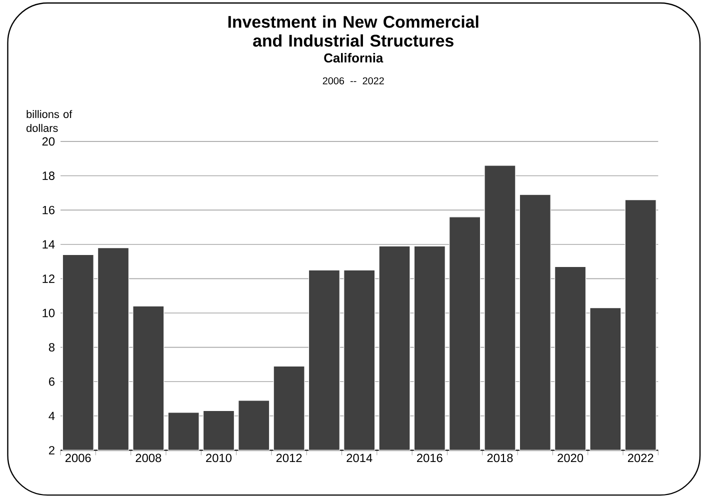  Describe the element at coordinates (429, 458) in the screenshot. I see `x-tick-label: 2016` at that location.